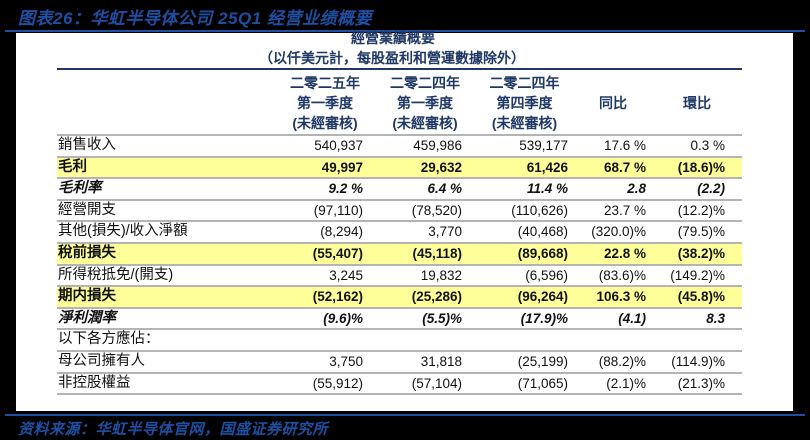  Describe the element at coordinates (624, 145) in the screenshot. I see `cell-yoy: 17.6 %` at that location.